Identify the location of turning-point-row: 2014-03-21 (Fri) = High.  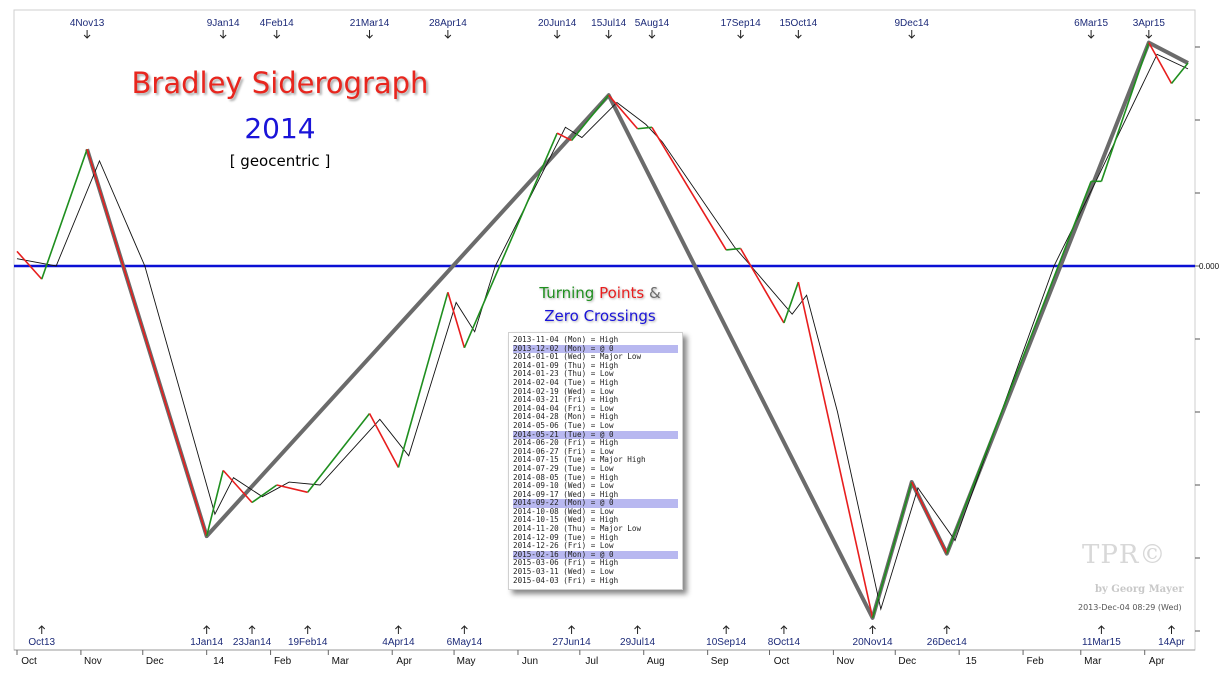
(566, 400).